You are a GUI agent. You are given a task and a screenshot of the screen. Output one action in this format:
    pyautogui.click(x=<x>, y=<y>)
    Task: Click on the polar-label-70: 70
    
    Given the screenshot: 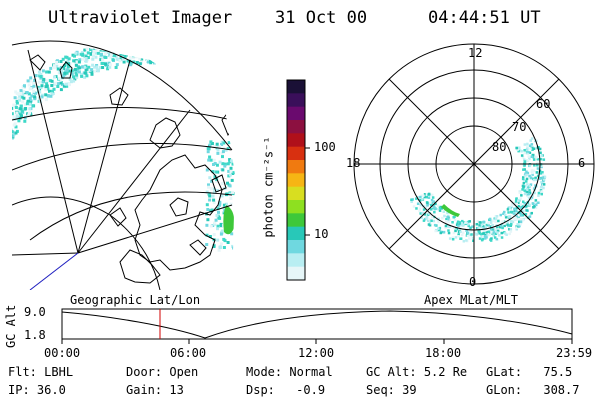 What is the action you would take?
    pyautogui.click(x=519, y=127)
    